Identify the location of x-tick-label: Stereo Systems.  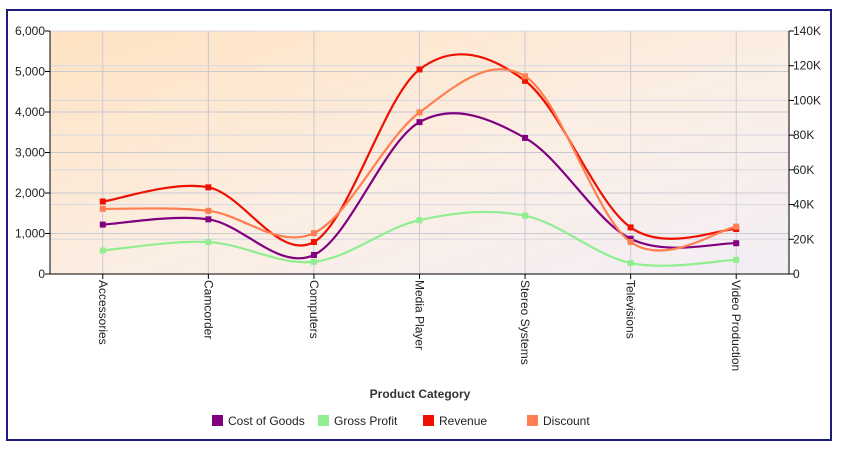
(525, 322).